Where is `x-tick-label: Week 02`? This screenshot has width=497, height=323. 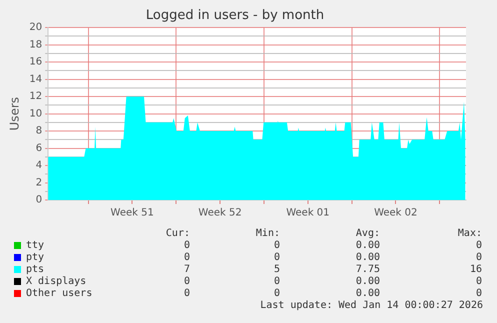 x-tick-label: Week 02 is located at coordinates (396, 213).